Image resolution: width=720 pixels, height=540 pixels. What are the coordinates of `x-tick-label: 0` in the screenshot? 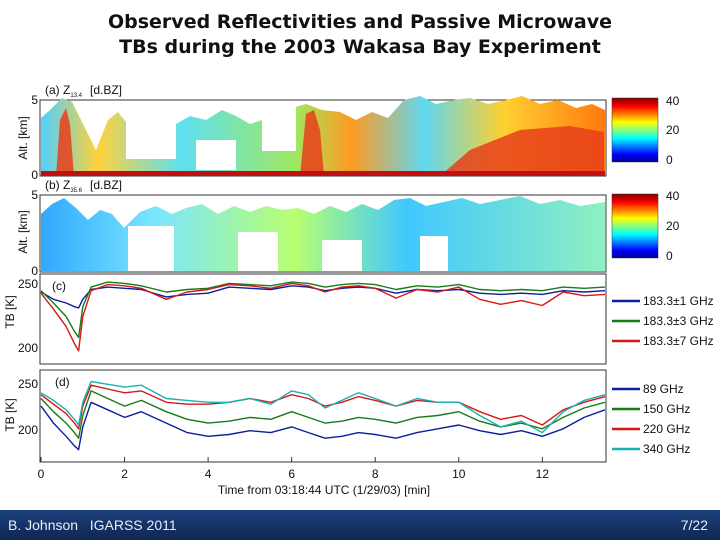 It's located at (41, 474).